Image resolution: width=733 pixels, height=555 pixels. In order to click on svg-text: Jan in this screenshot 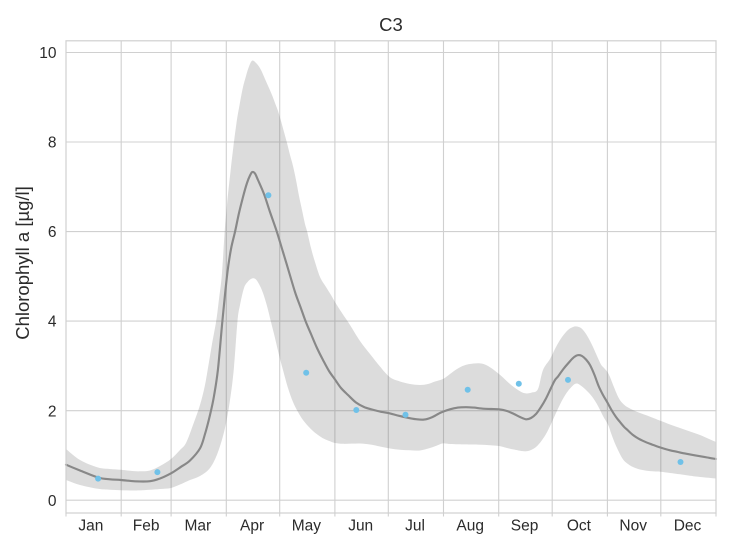, I will do `click(90, 526)`.